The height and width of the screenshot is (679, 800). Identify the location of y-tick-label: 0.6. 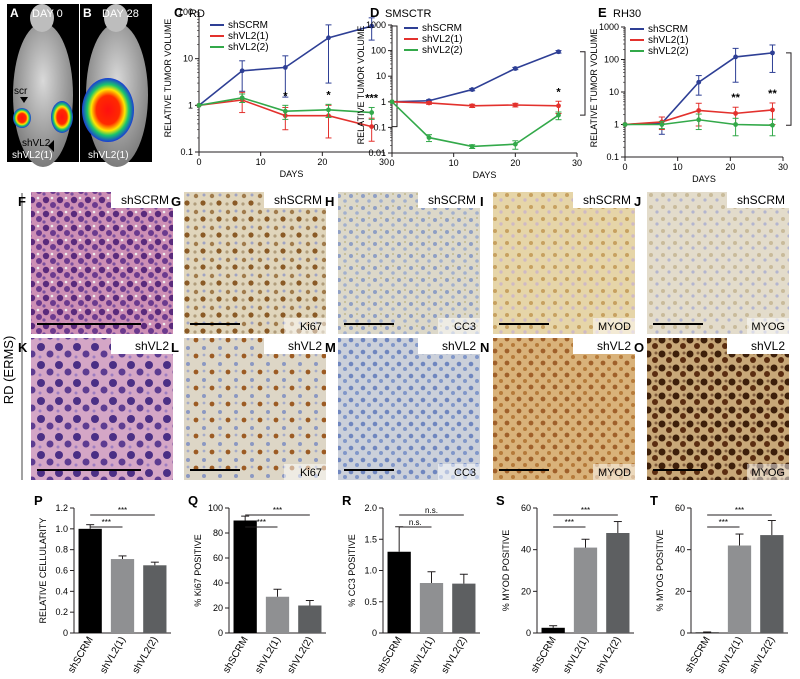
(61, 571).